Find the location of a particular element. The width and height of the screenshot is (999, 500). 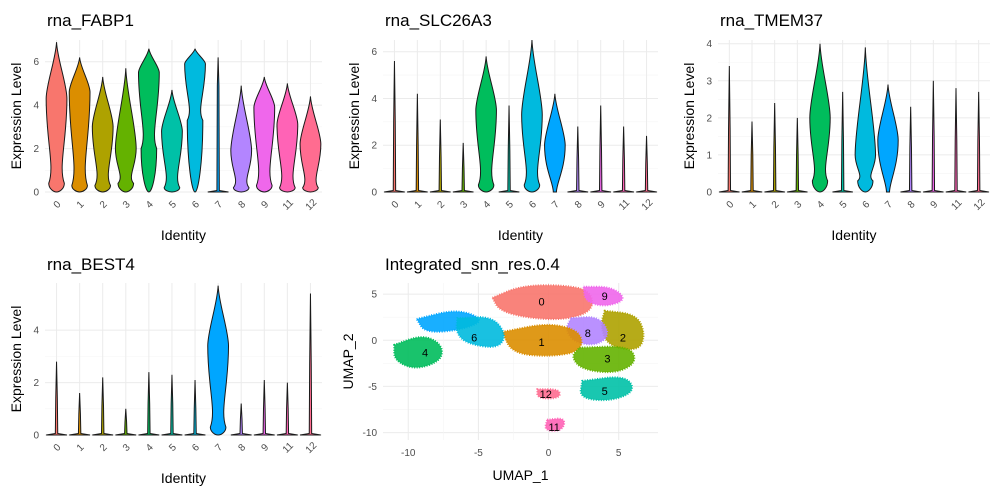

cluster-label: 8 is located at coordinates (588, 334).